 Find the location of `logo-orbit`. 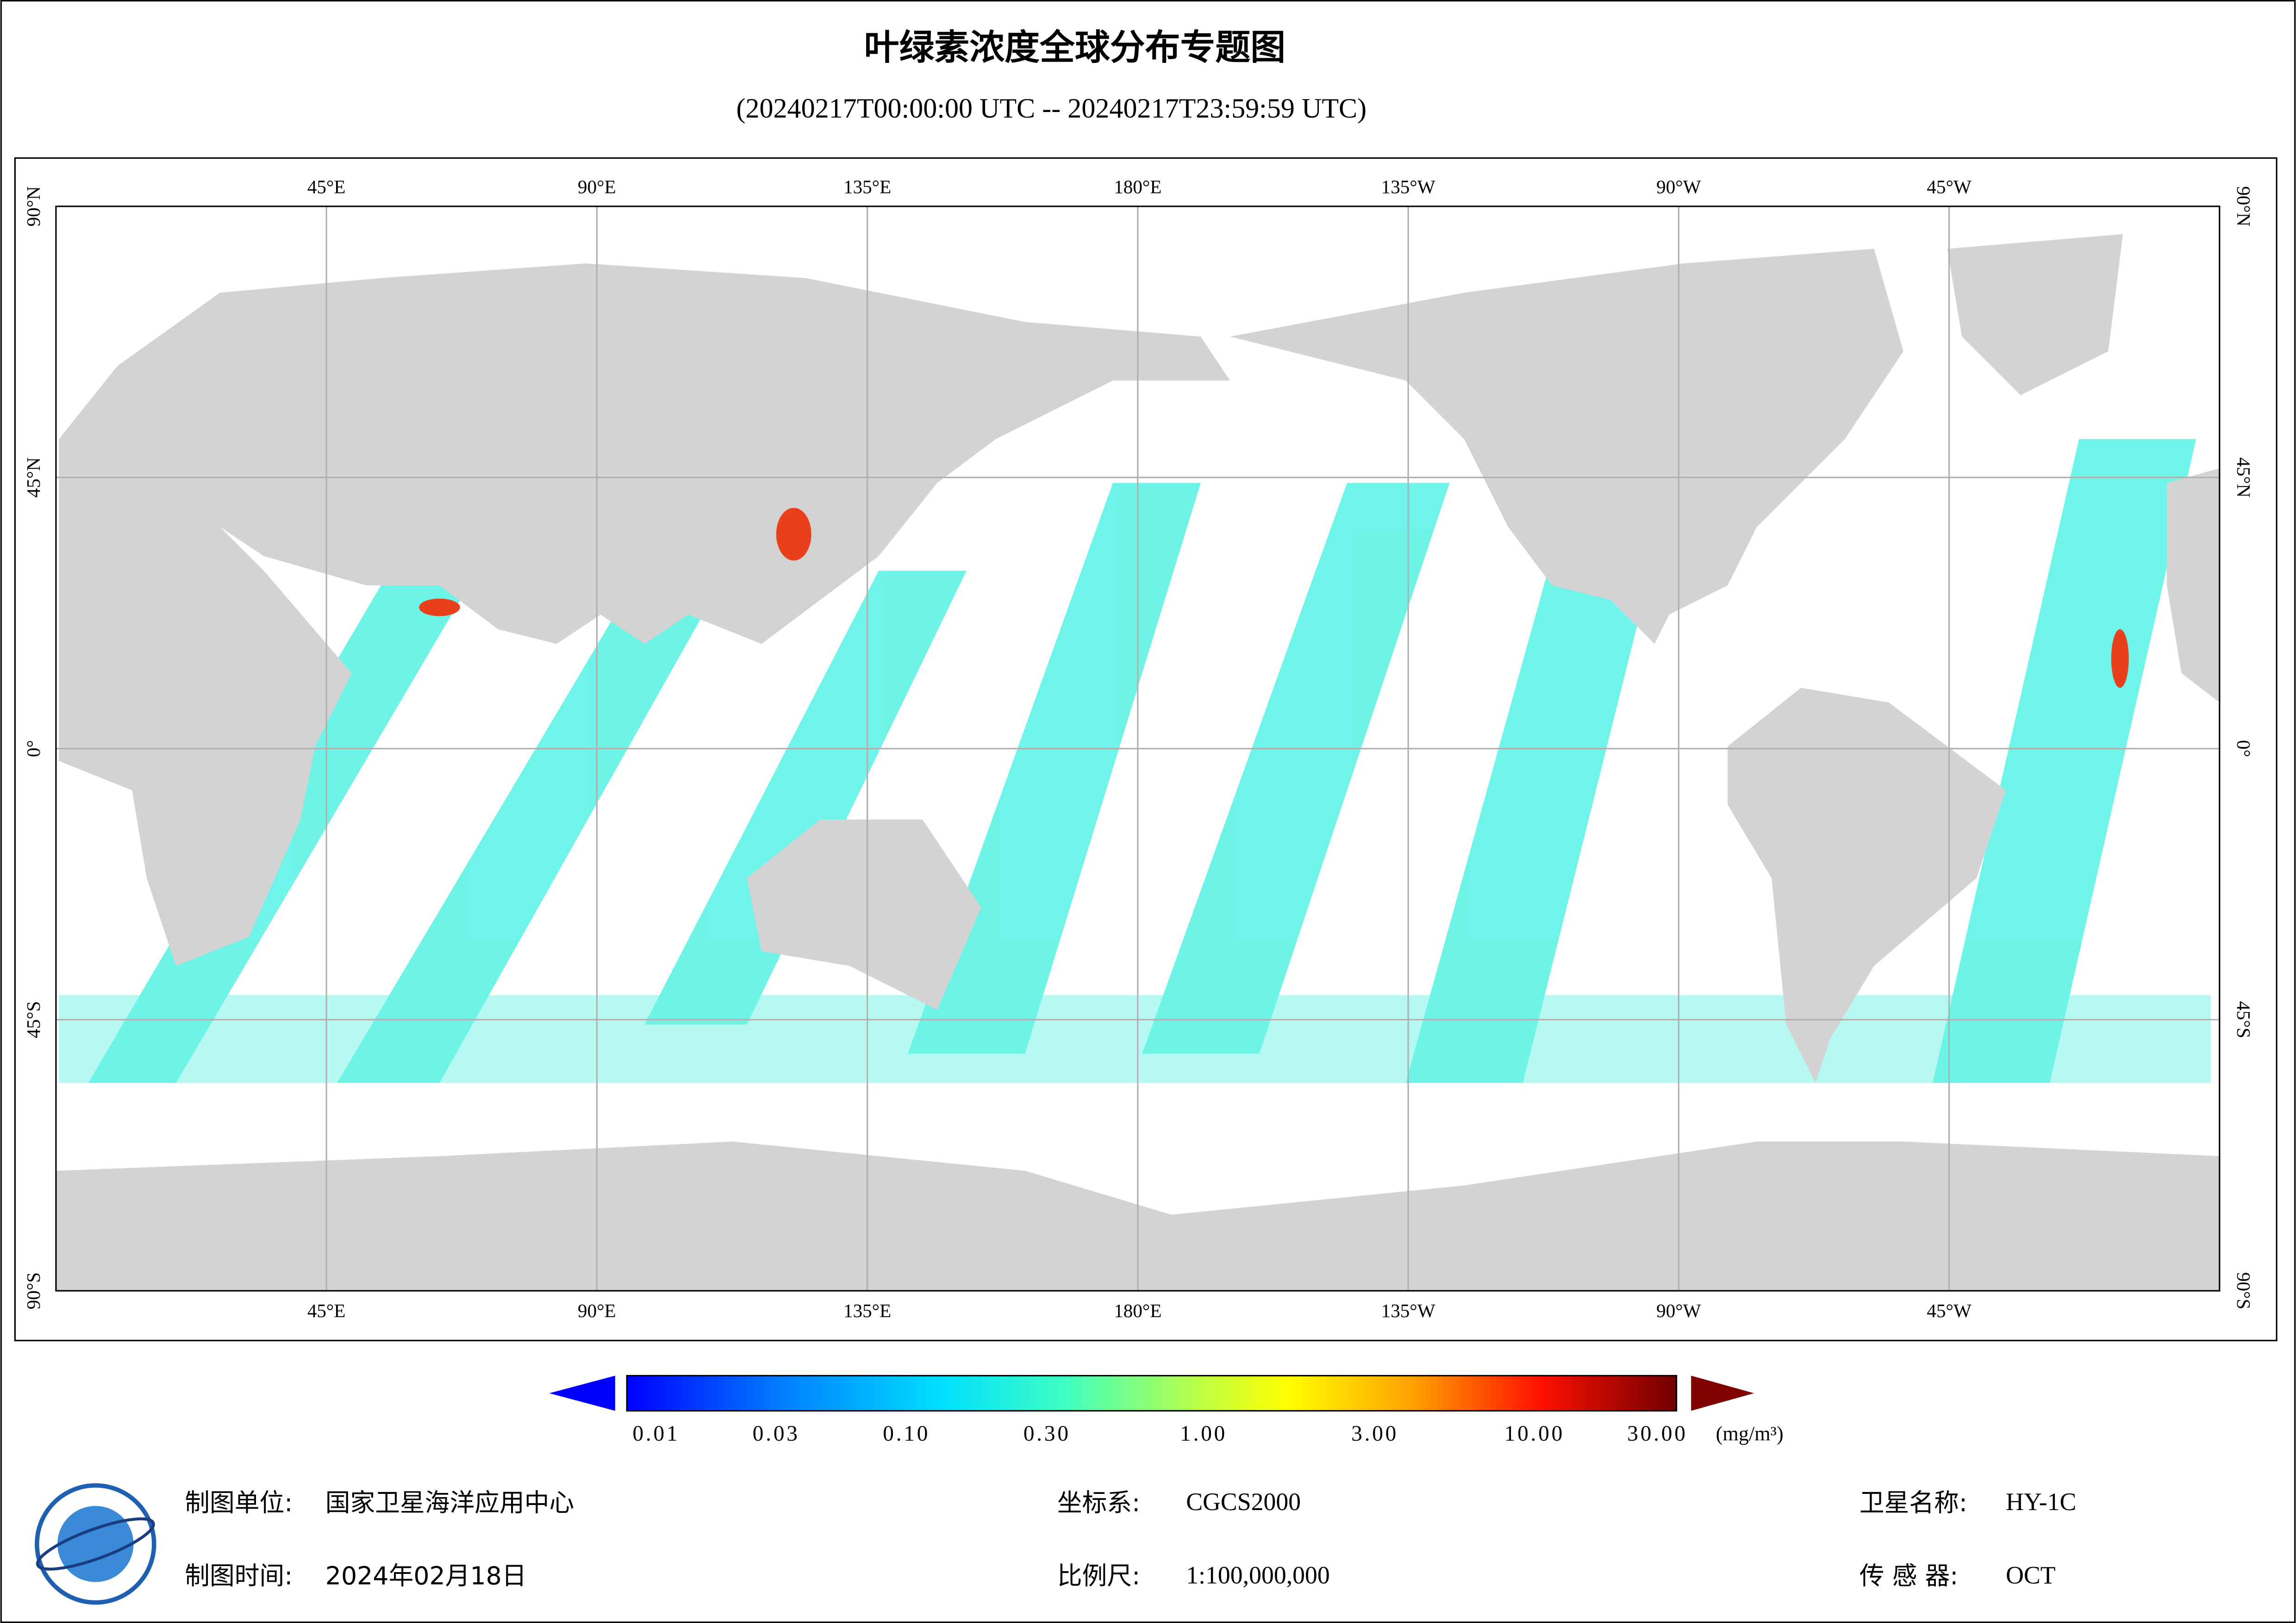

logo-orbit is located at coordinates (95, 1544).